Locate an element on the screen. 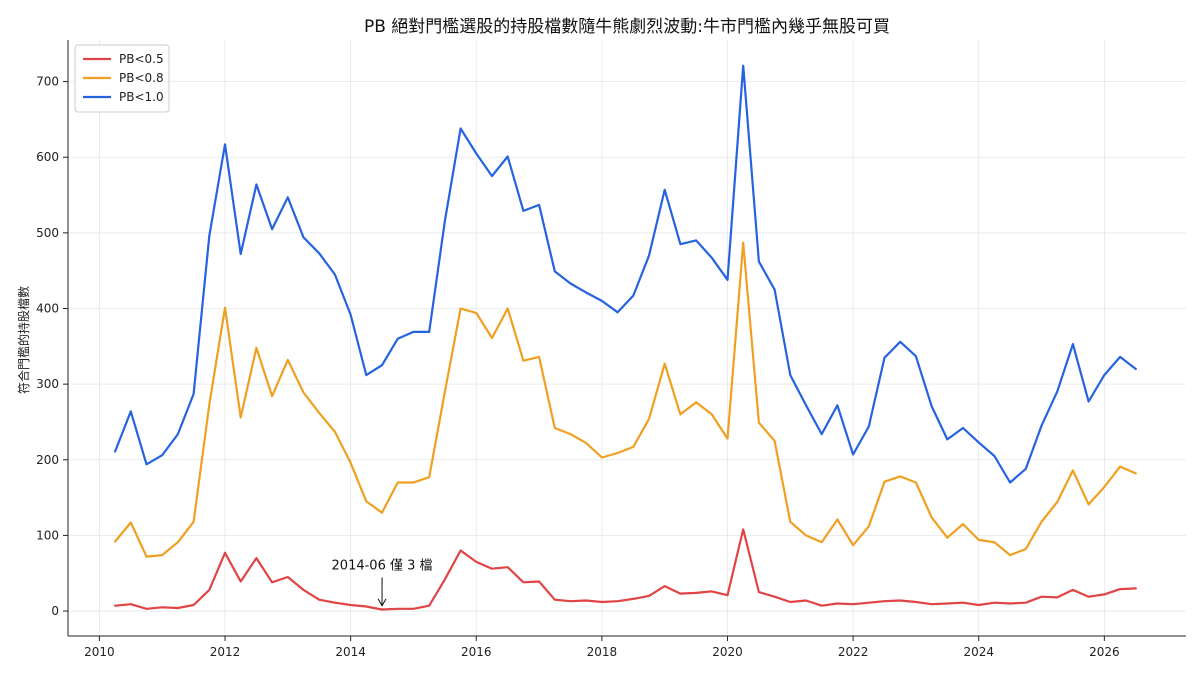 This screenshot has height=675, width=1200. x-tick-label: 2024 is located at coordinates (978, 652).